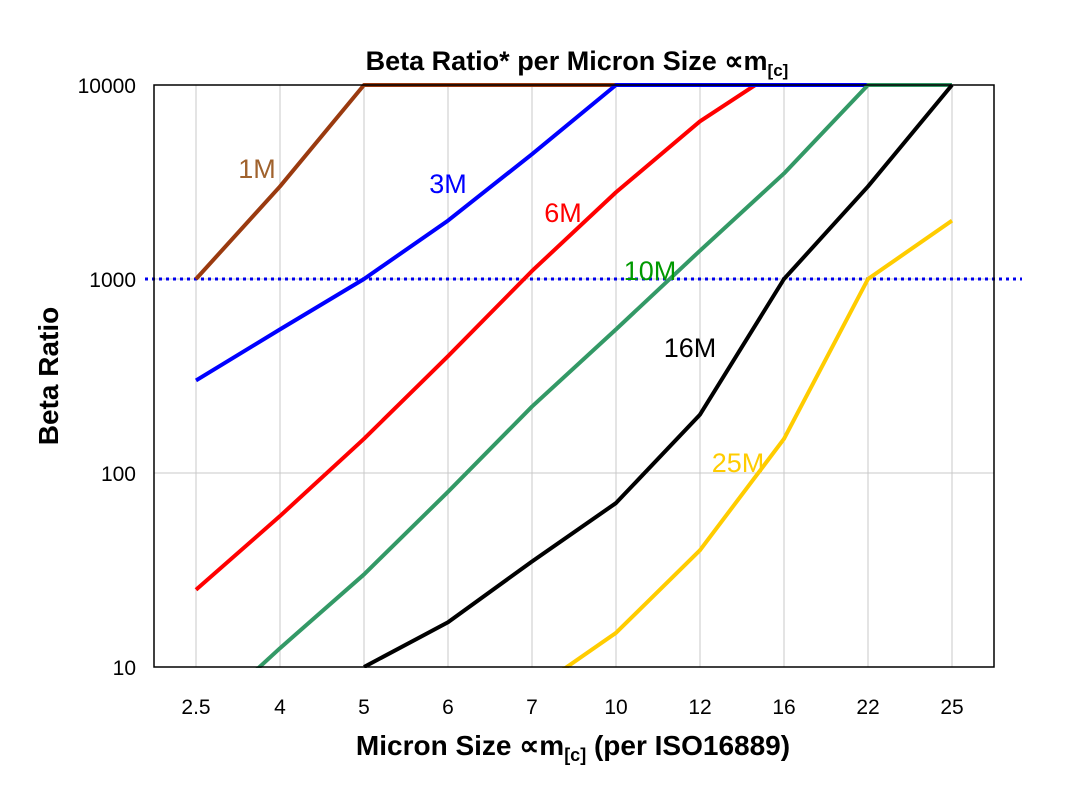  I want to click on series-label-6M: 6M, so click(563, 213).